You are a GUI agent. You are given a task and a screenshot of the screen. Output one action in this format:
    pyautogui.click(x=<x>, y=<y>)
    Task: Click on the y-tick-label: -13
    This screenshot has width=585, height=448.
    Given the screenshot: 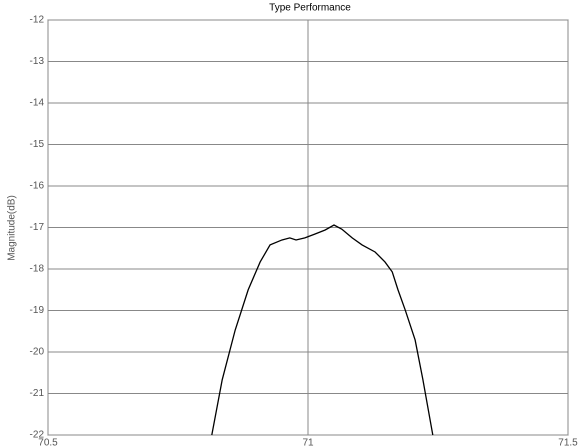 What is the action you would take?
    pyautogui.click(x=37, y=61)
    